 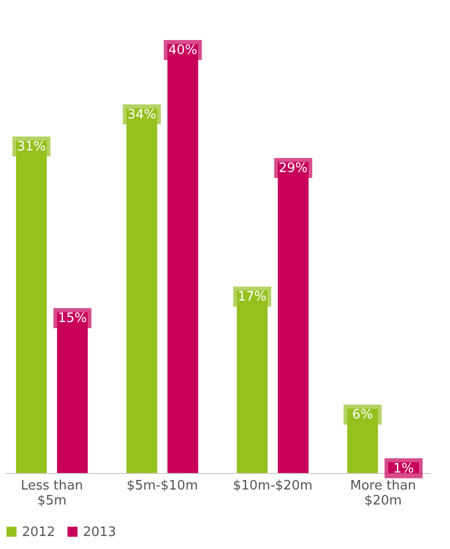 I want to click on legend-label: 2013, so click(x=99, y=532).